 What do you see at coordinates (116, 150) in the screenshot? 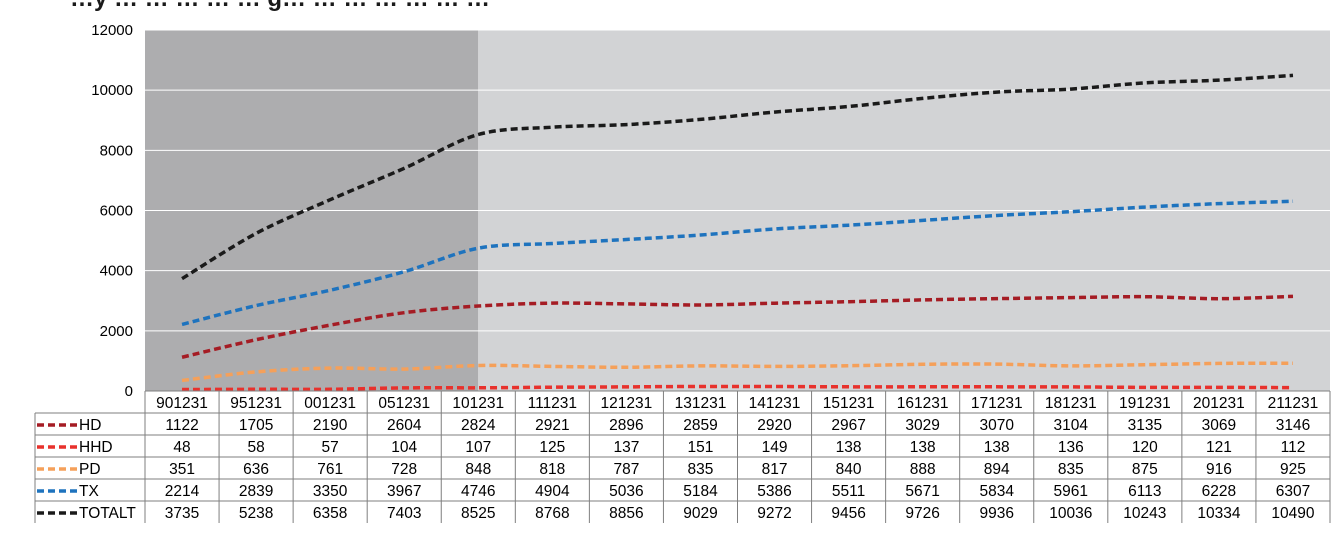
I see `y-tick-label-8000: 8000` at bounding box center [116, 150].